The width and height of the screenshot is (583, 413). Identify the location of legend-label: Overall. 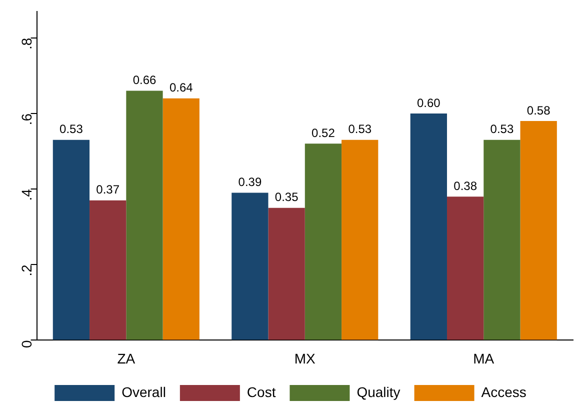
(144, 392).